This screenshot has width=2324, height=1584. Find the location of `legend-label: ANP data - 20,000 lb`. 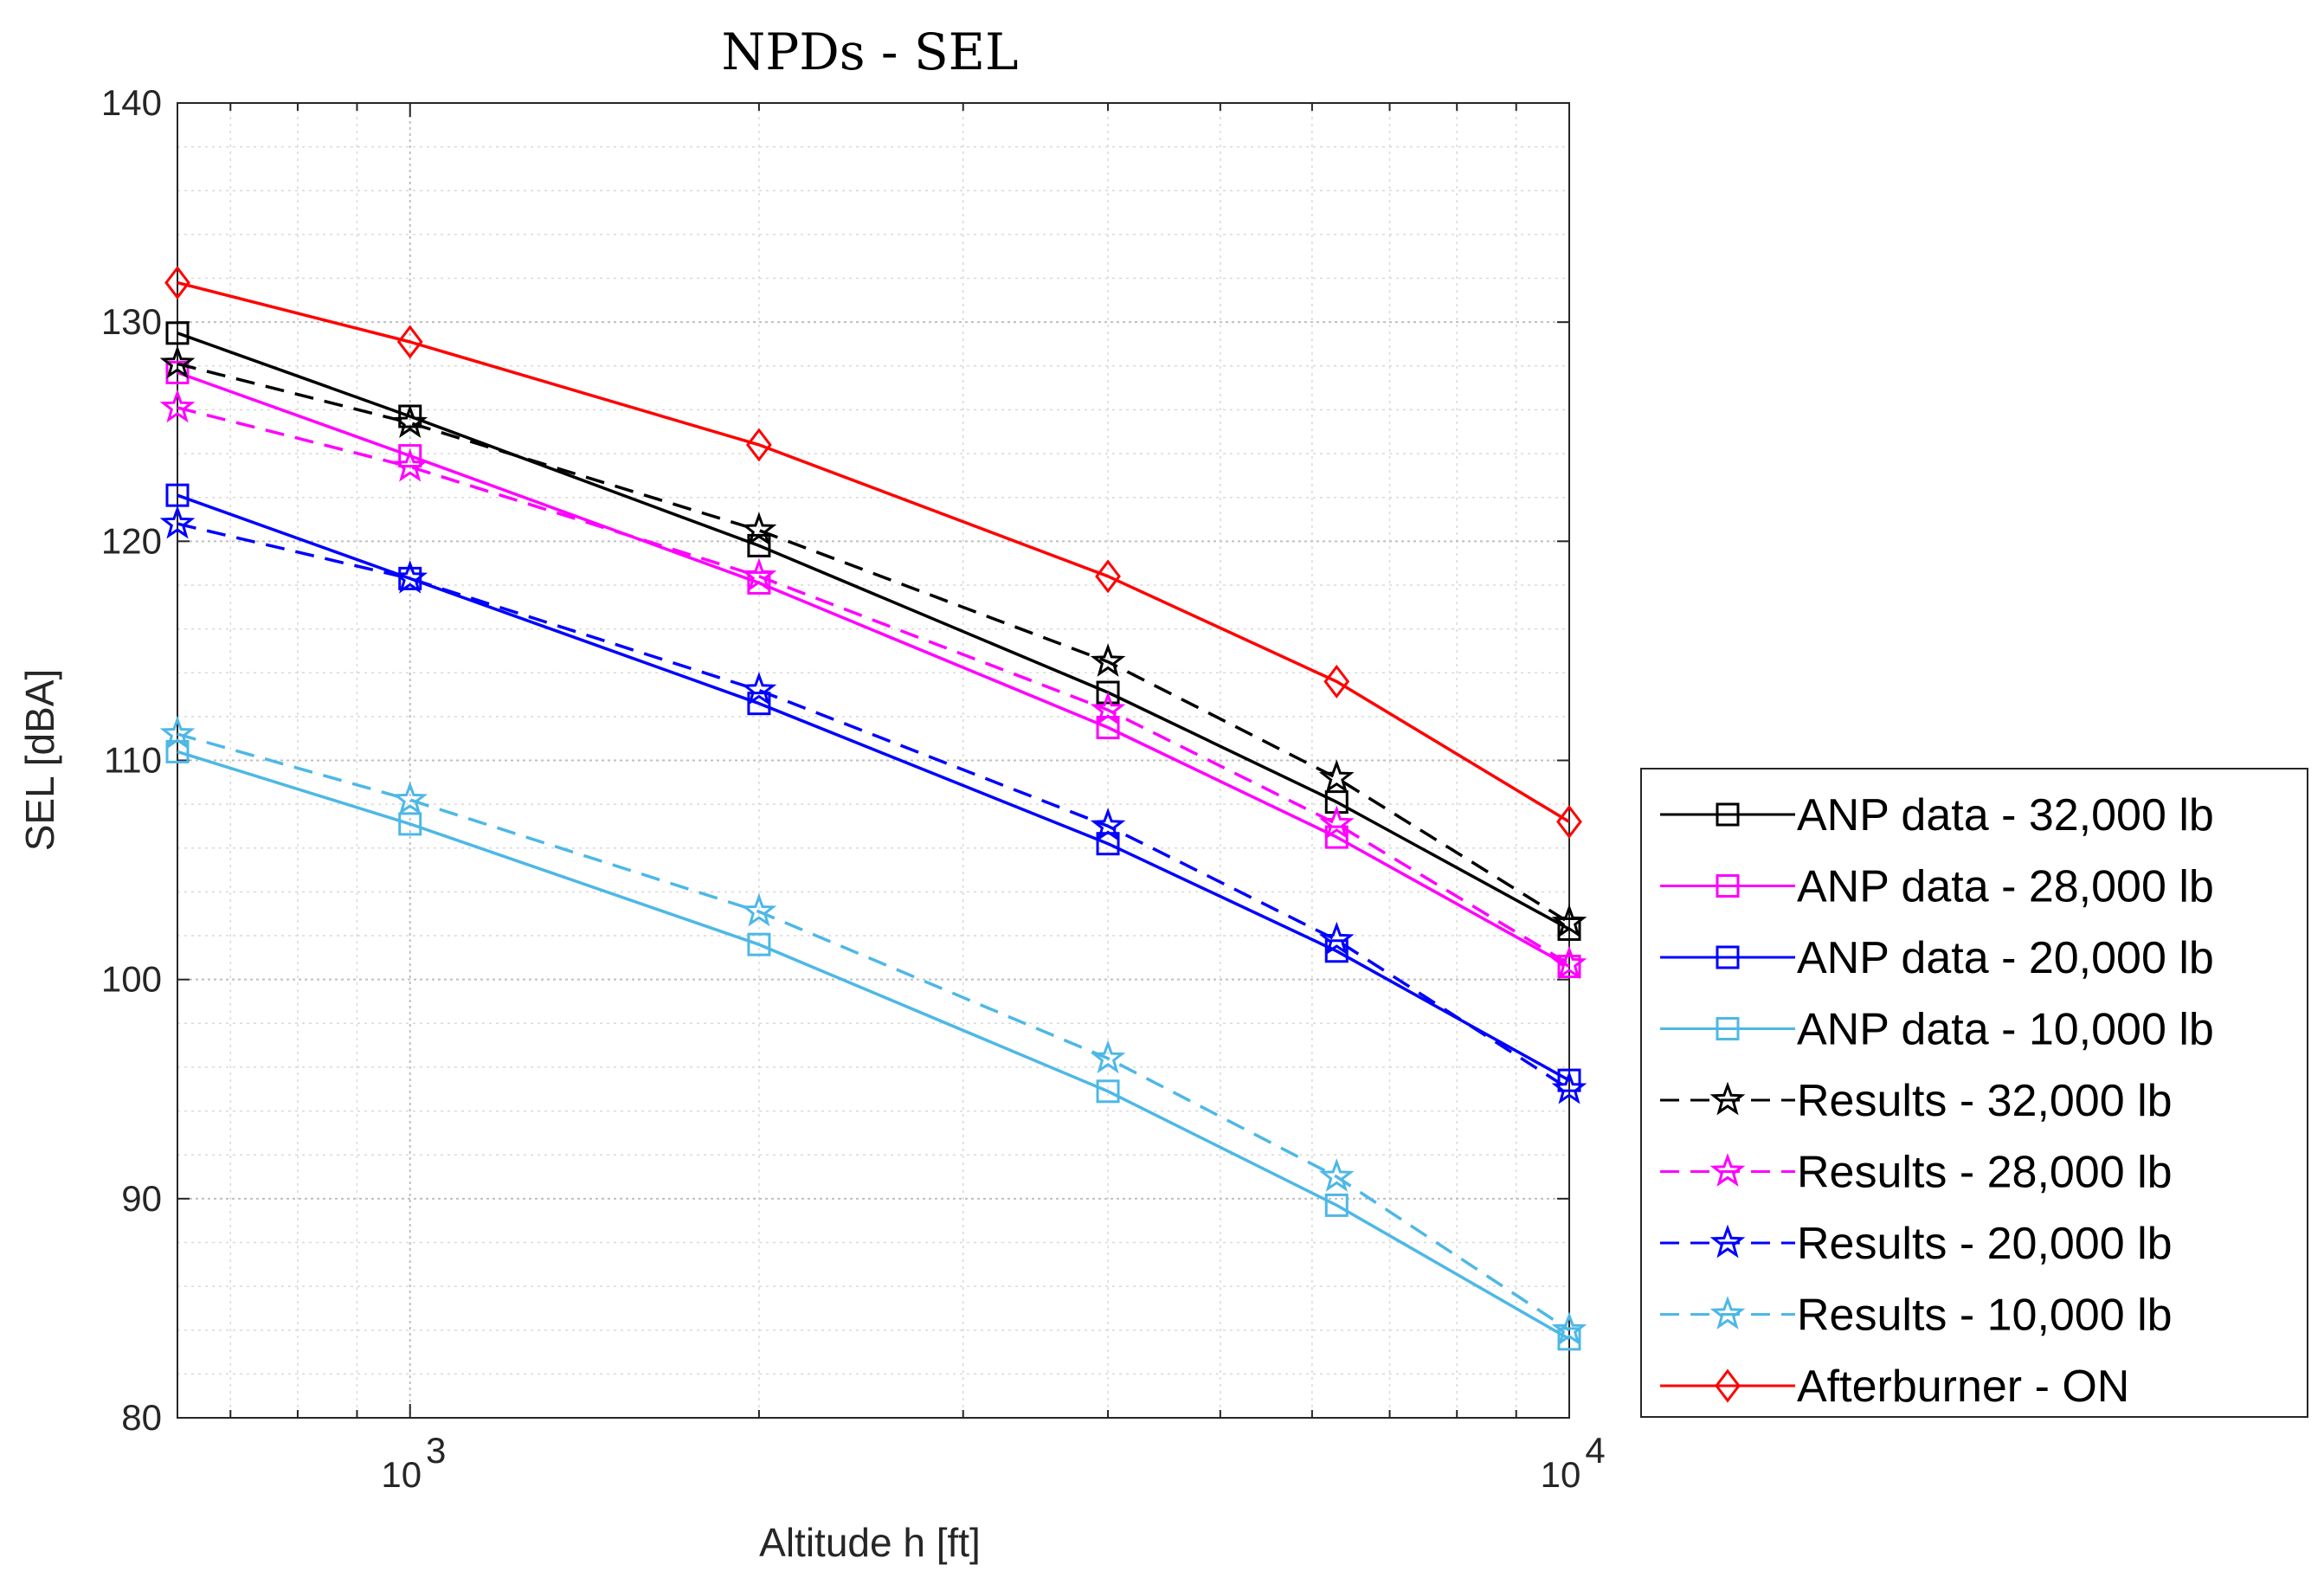

legend-label: ANP data - 20,000 lb is located at coordinates (2005, 958).